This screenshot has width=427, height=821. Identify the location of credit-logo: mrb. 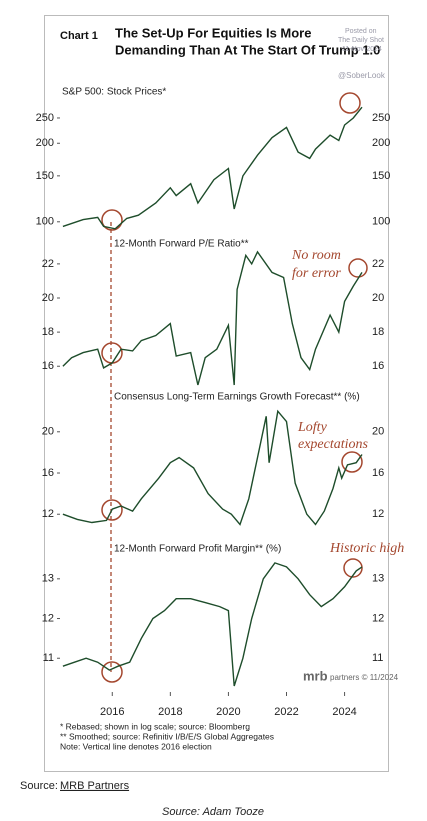
(315, 675).